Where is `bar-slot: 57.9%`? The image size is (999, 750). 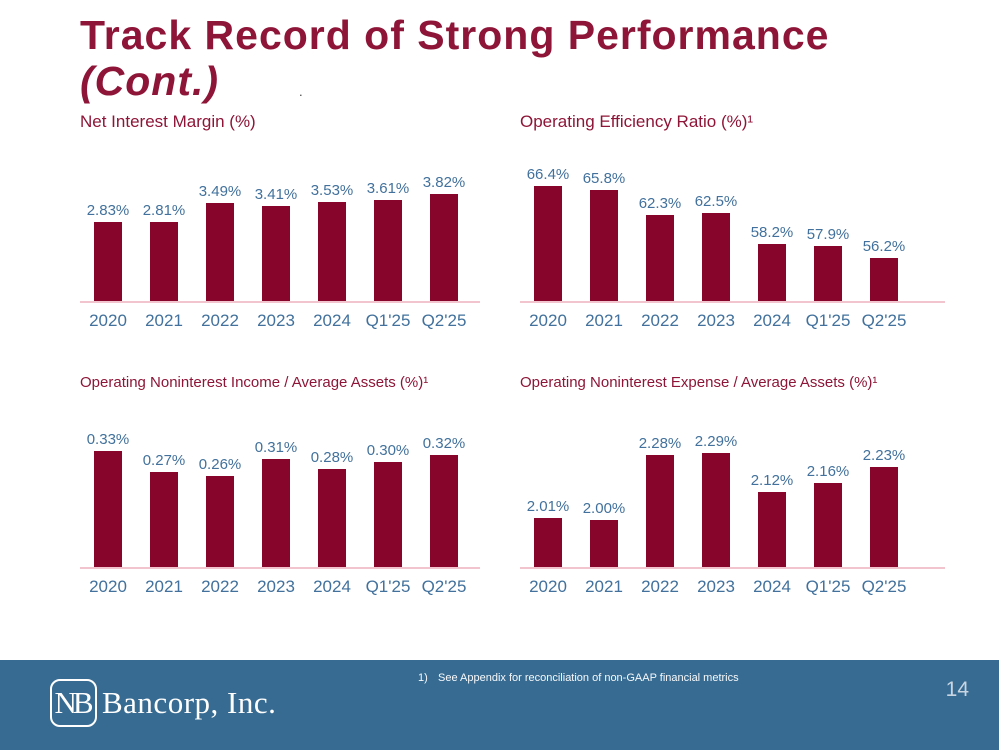
bar-slot: 57.9% is located at coordinates (828, 263).